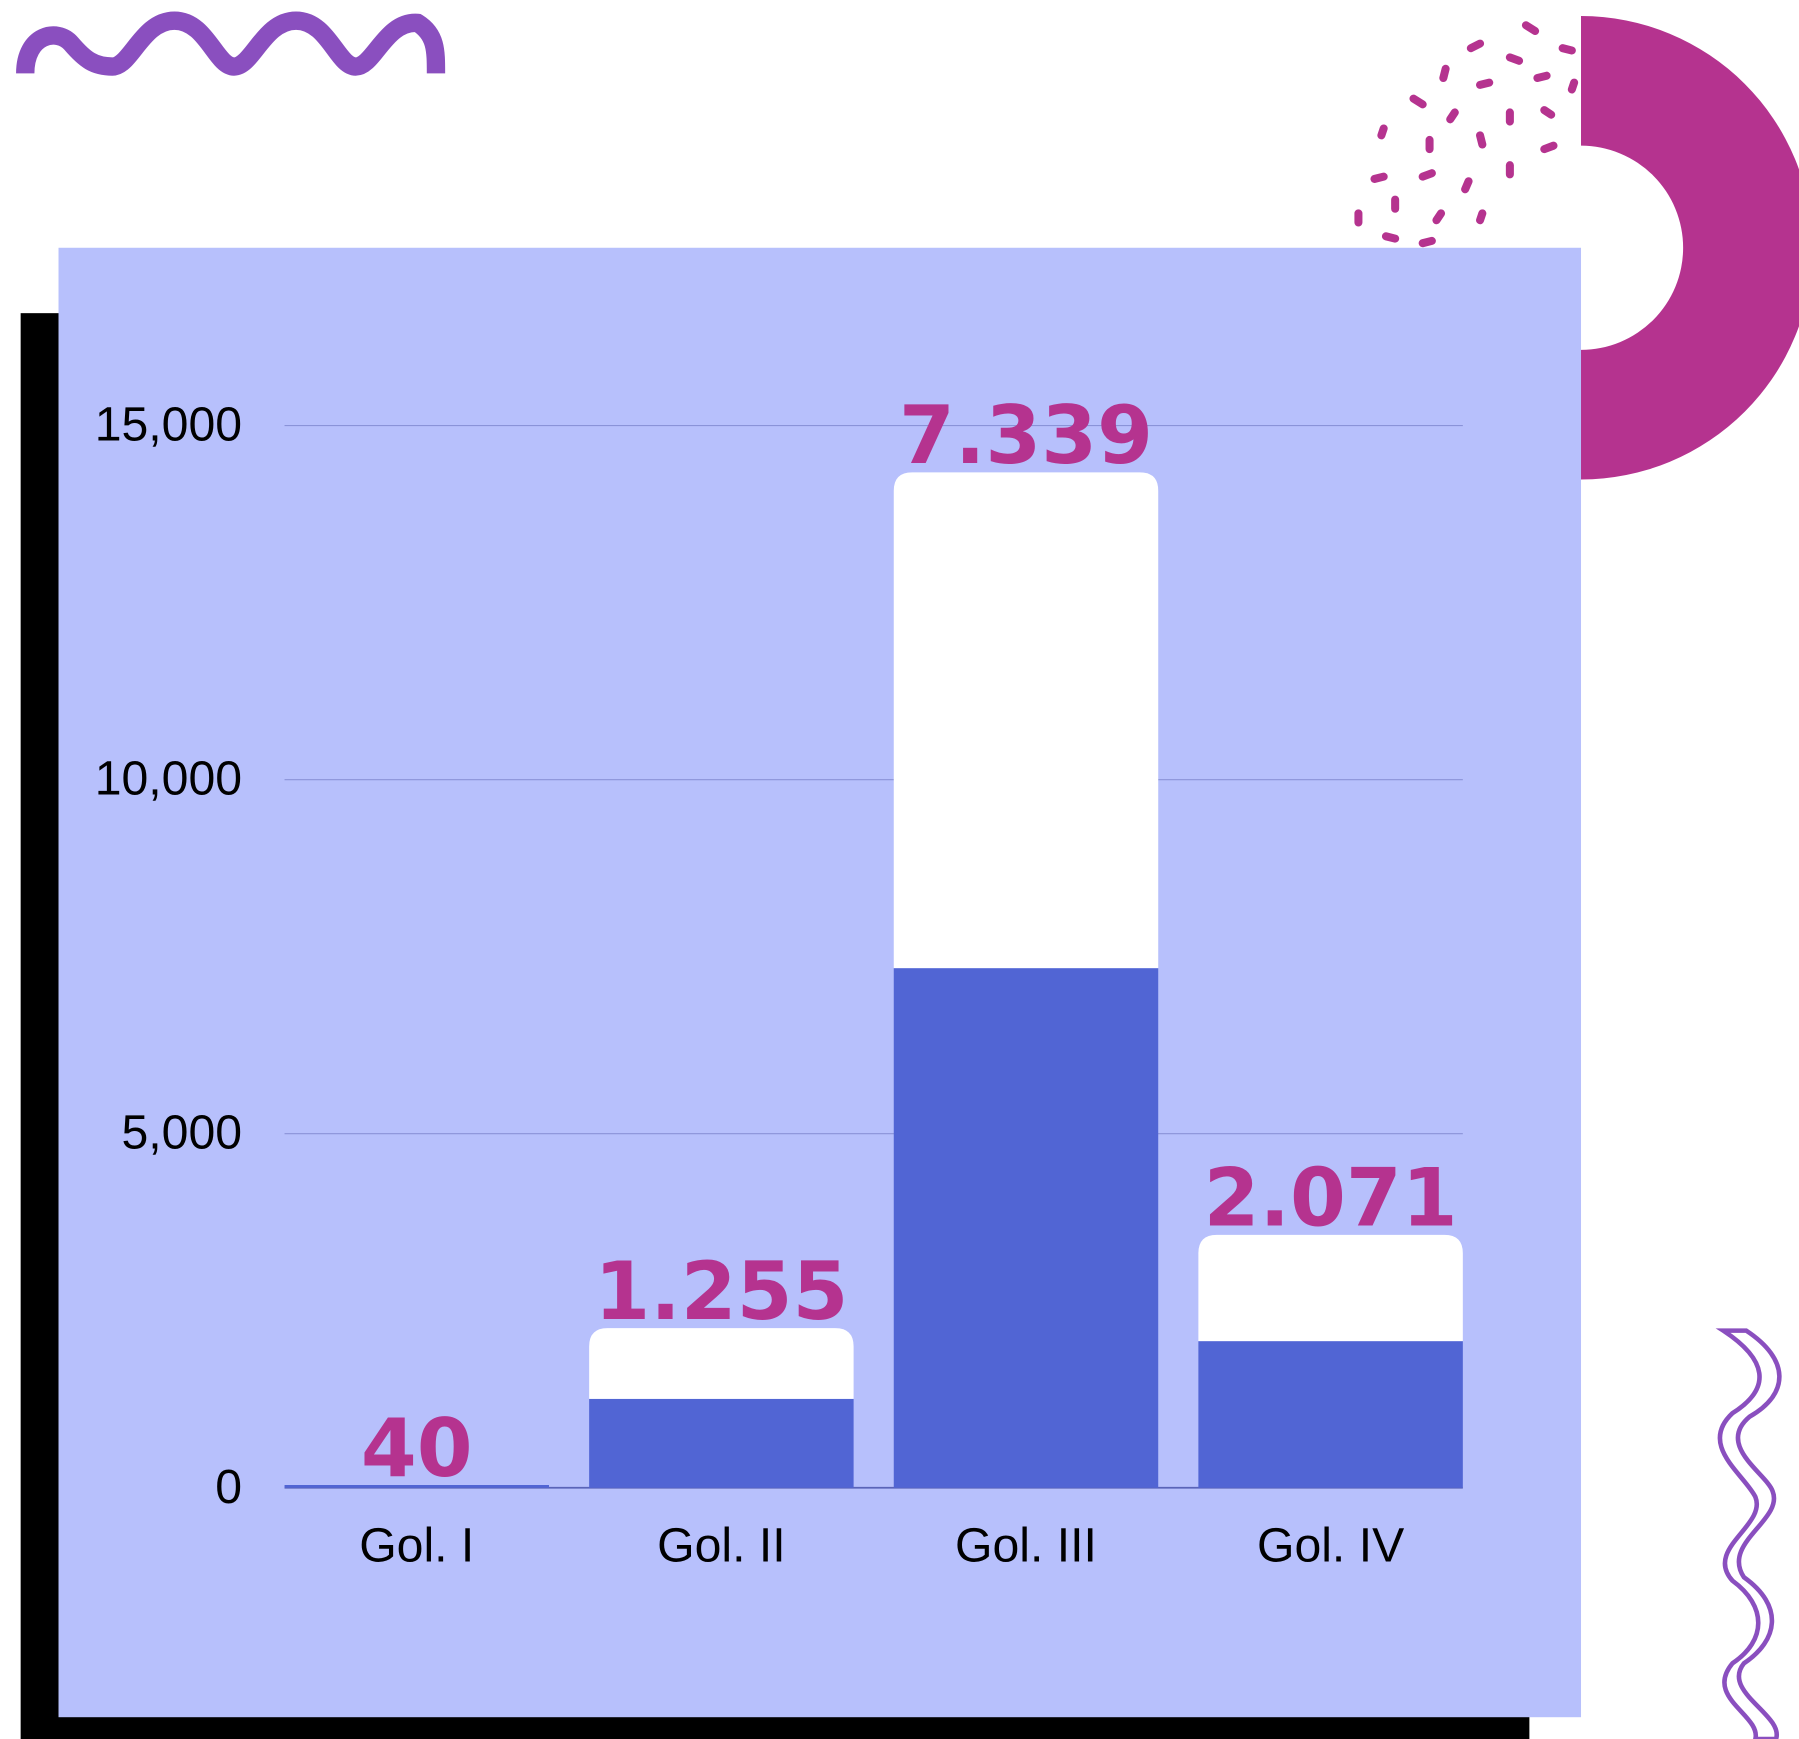 The height and width of the screenshot is (1739, 1799). Describe the element at coordinates (1330, 1545) in the screenshot. I see `x-tick-label: Gol. IV` at that location.